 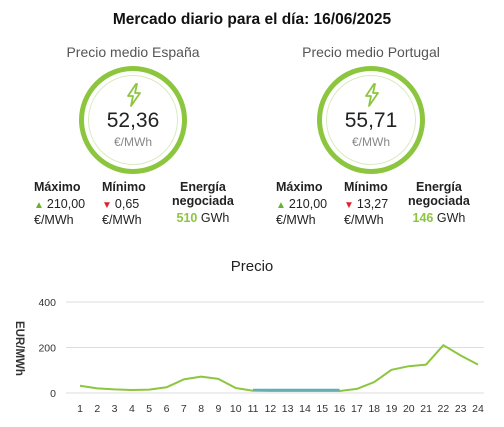 I want to click on x-tick-label: 24, so click(x=478, y=409).